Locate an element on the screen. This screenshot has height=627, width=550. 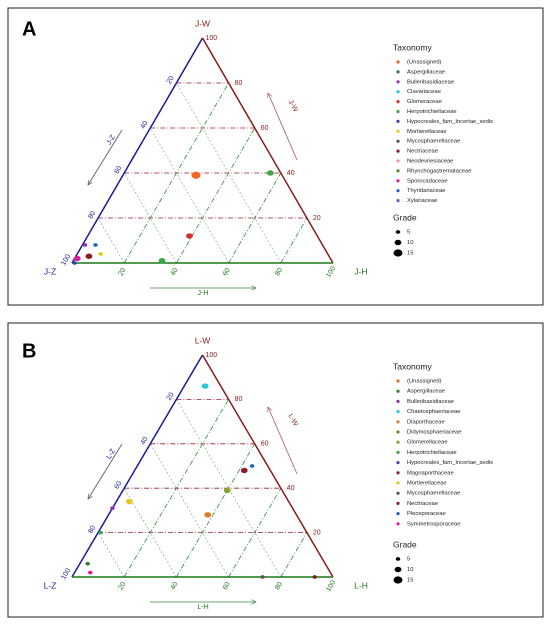
h-vertex-label: J-H is located at coordinates (360, 271).